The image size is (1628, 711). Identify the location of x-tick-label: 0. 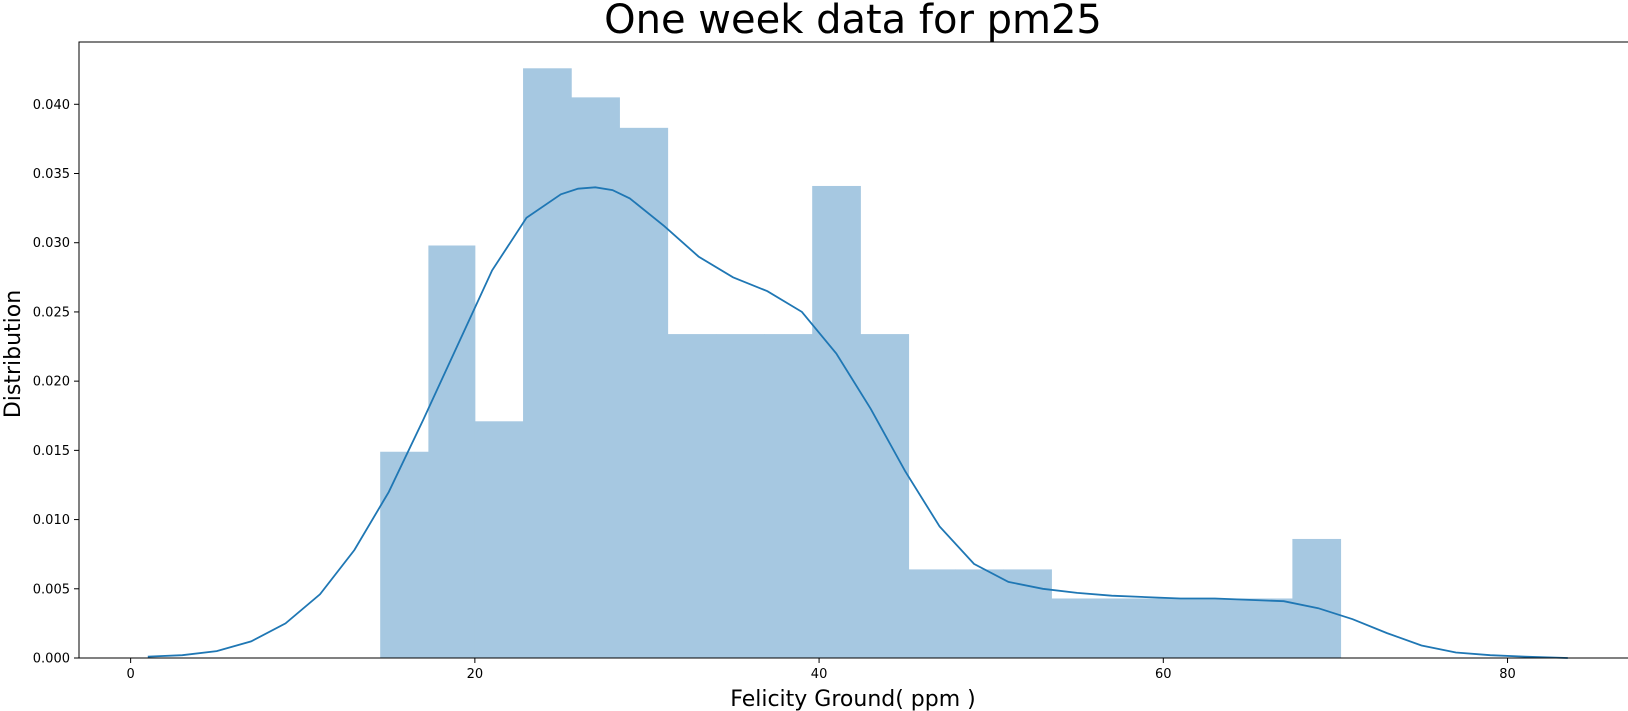
(130, 674).